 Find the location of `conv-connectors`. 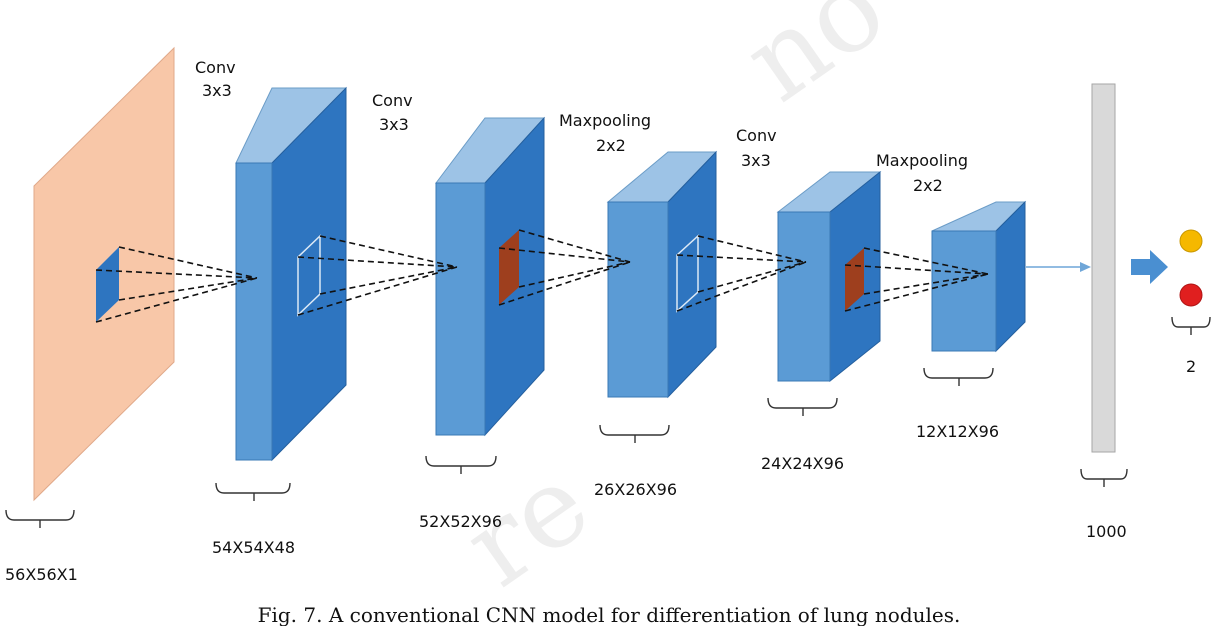

conv-connectors is located at coordinates (542, 276).